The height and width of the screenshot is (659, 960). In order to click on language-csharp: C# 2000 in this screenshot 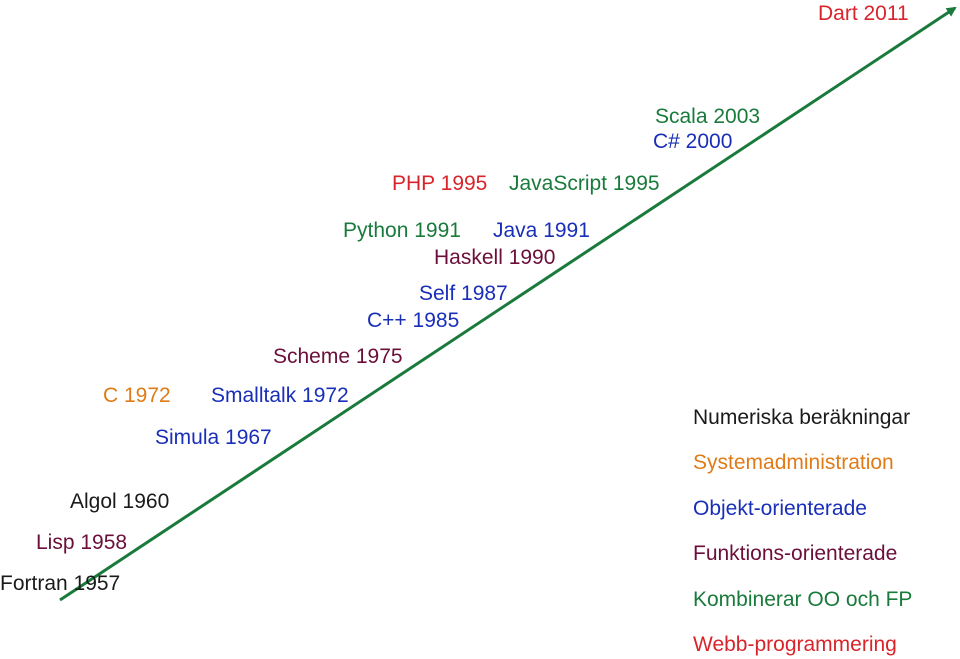, I will do `click(693, 141)`.